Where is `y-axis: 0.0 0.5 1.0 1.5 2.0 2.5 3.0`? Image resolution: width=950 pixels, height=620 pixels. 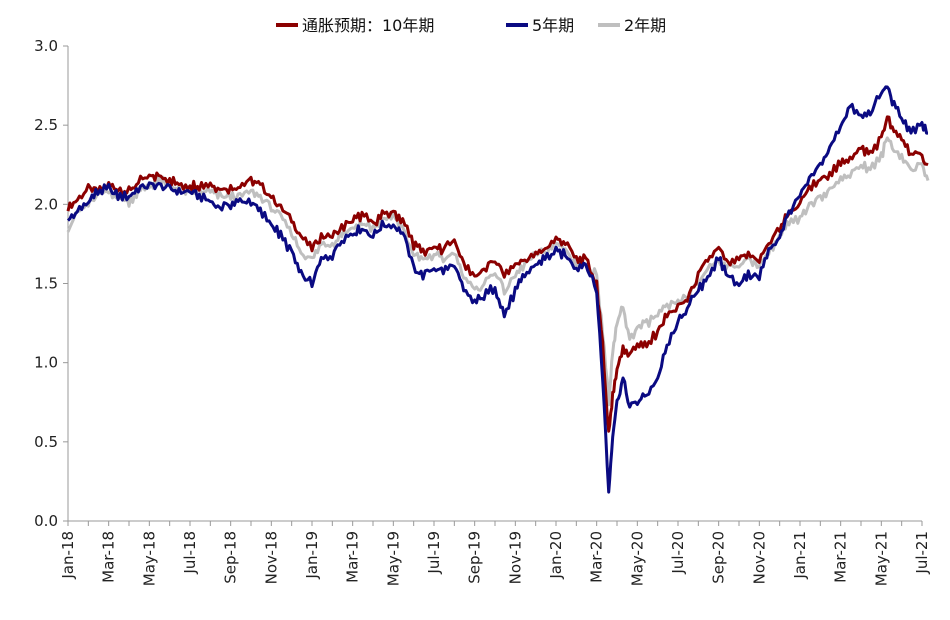
y-axis: 0.0 0.5 1.0 1.5 2.0 2.5 3.0 is located at coordinates (51, 283).